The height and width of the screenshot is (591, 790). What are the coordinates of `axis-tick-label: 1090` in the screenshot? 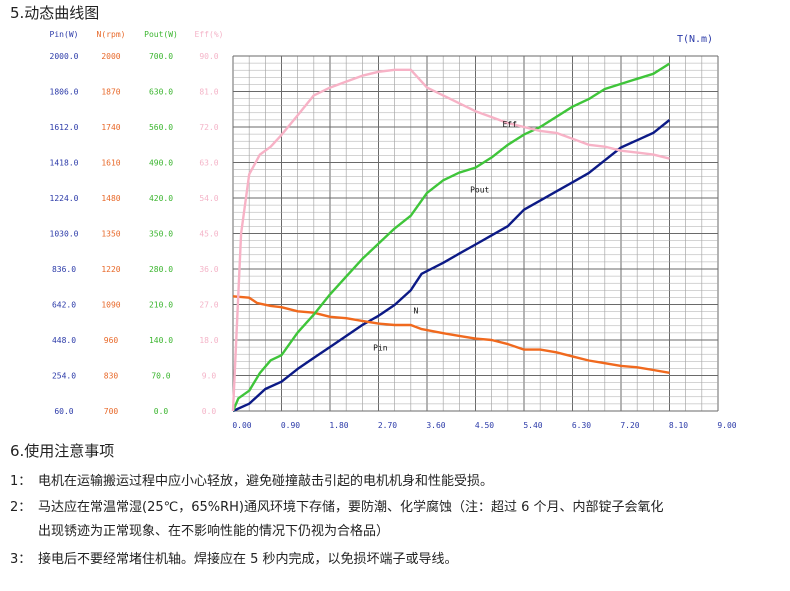 It's located at (110, 305).